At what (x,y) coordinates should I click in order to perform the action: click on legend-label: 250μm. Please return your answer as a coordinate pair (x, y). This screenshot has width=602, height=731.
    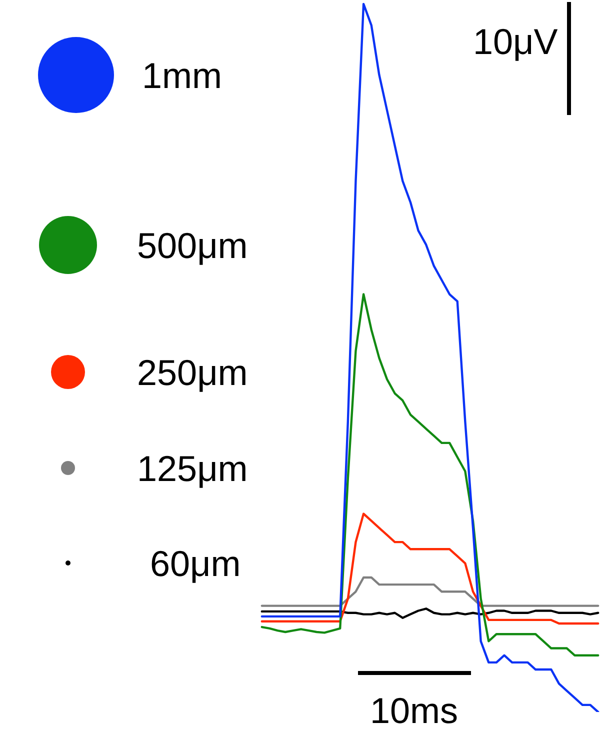
    Looking at the image, I should click on (192, 372).